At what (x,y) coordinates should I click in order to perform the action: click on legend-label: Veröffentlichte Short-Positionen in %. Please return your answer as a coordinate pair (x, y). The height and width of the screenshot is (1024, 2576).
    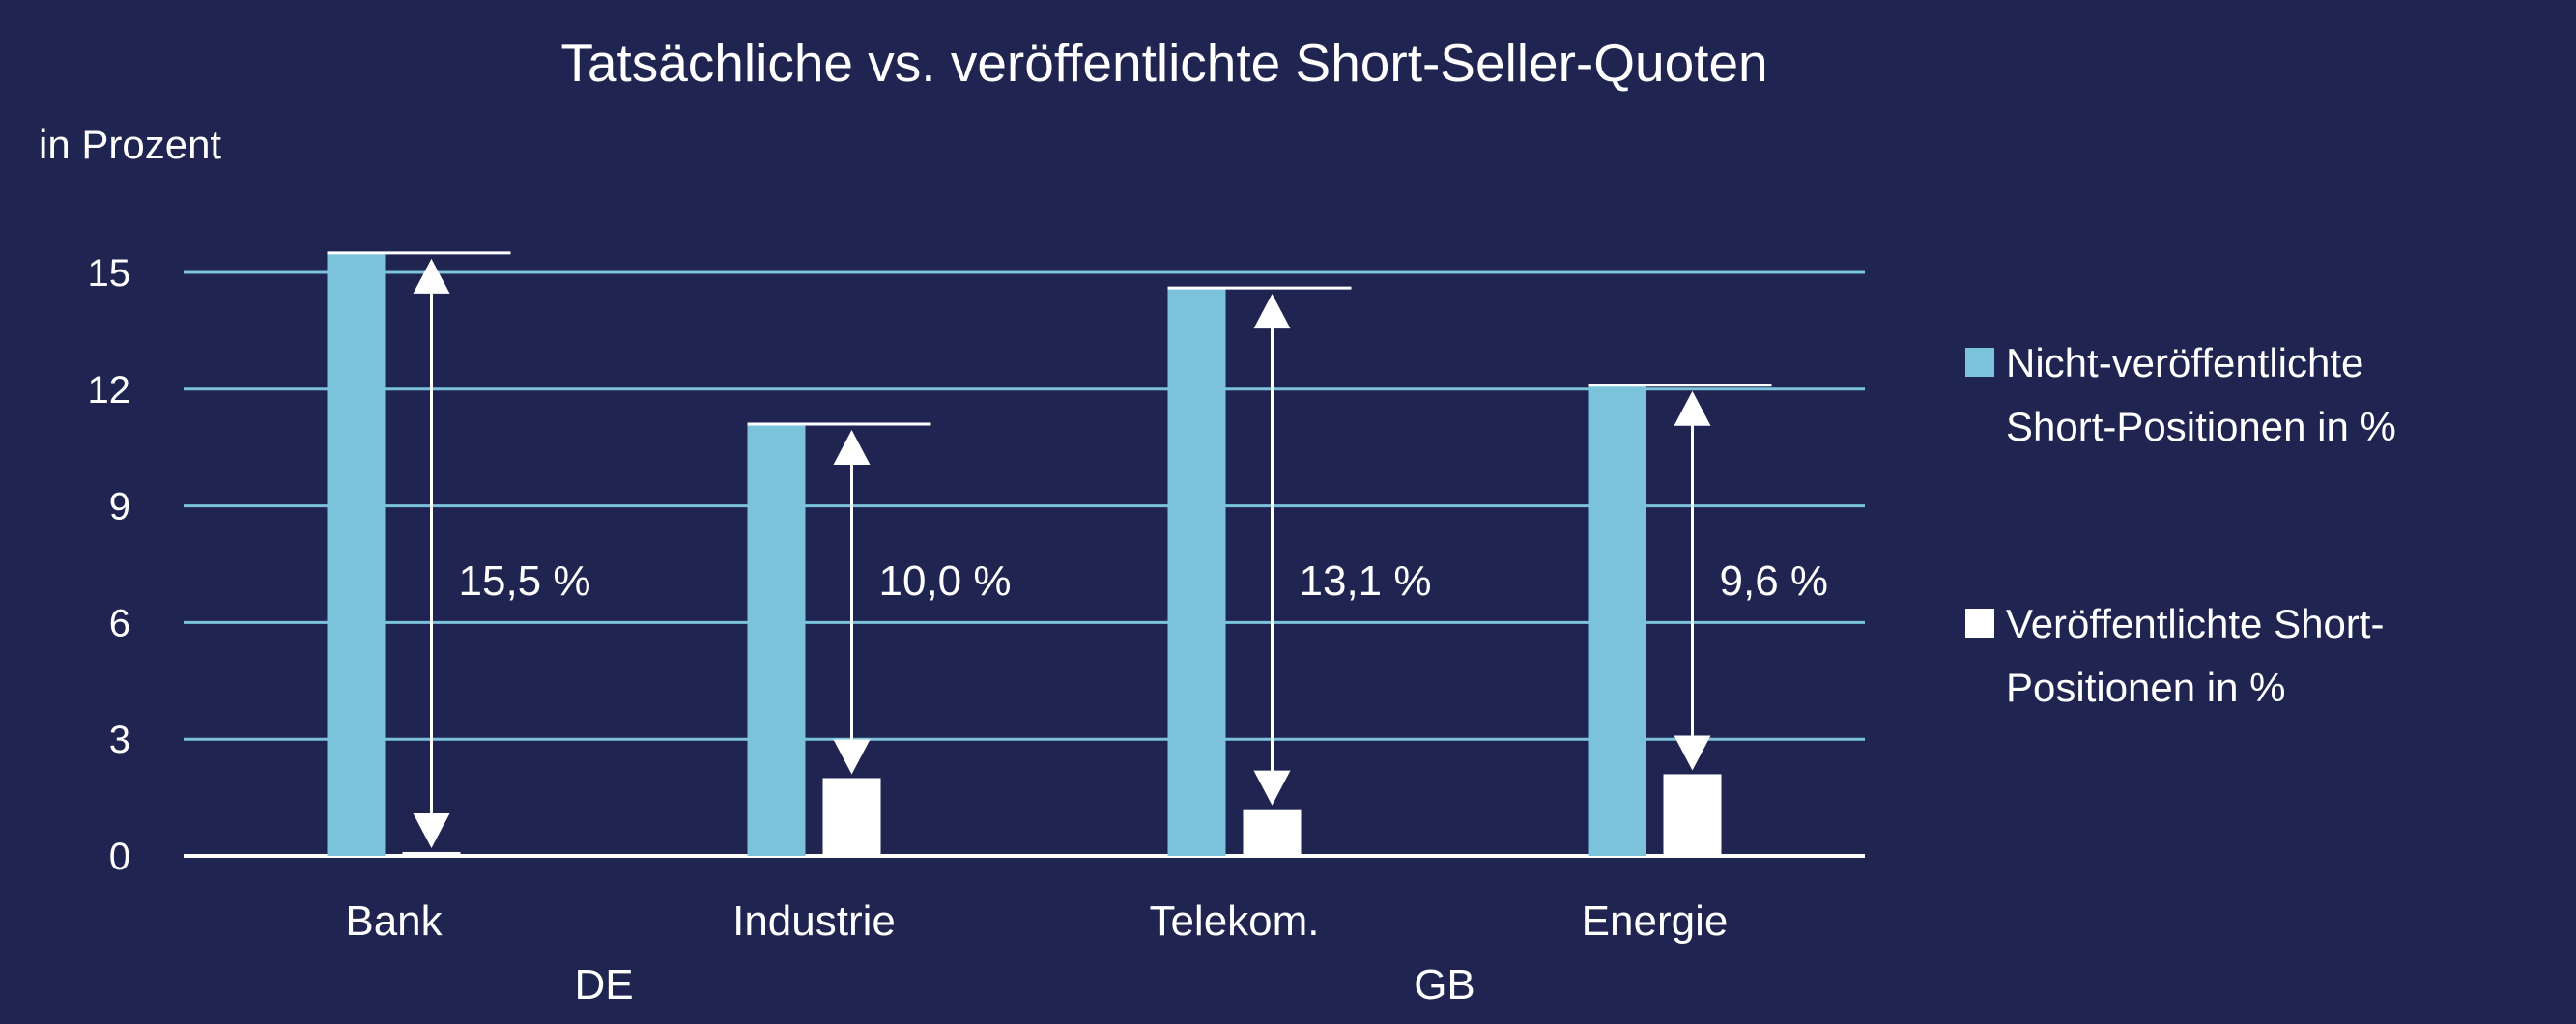
    Looking at the image, I should click on (2195, 655).